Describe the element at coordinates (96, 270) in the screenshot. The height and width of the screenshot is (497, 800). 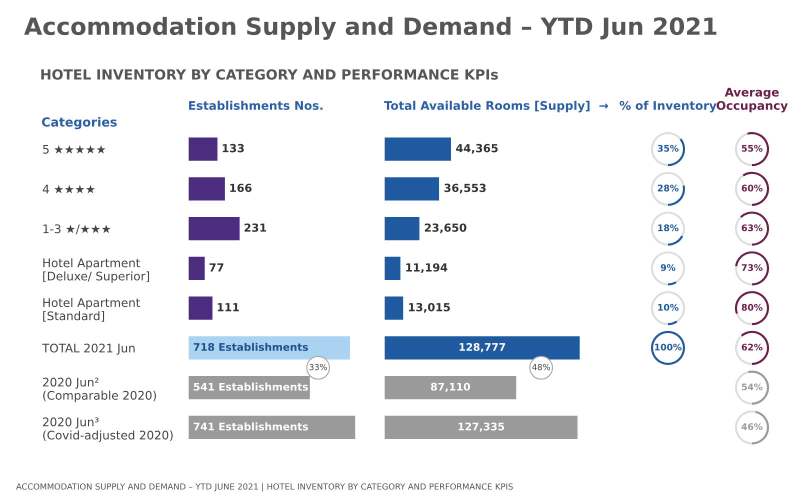
I see `y-tick-label: Hotel Apartment [Deluxe/ Superior]` at that location.